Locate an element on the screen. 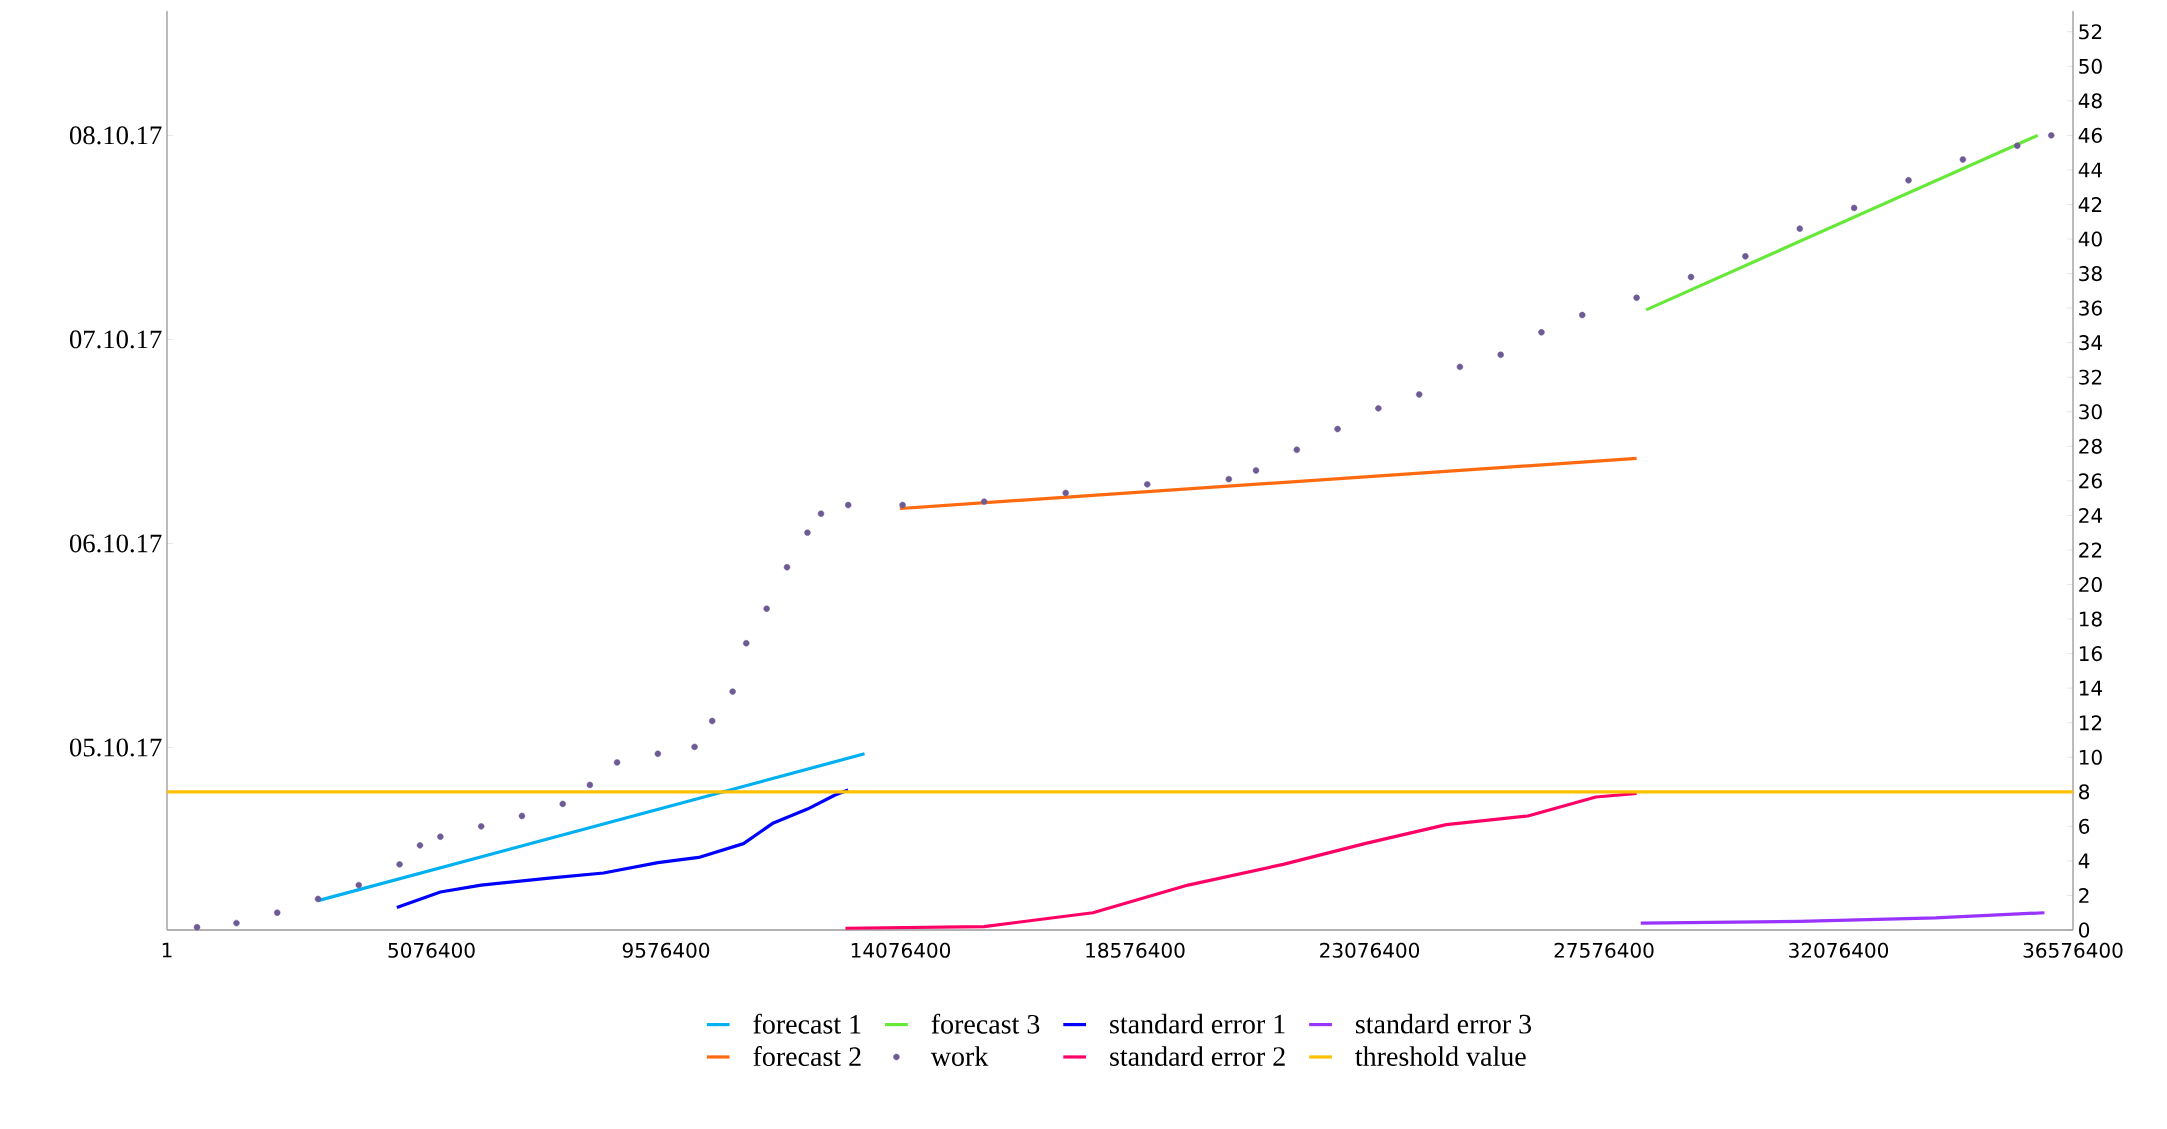 This screenshot has width=2167, height=1129. legend-label: forecast 3 is located at coordinates (985, 1023).